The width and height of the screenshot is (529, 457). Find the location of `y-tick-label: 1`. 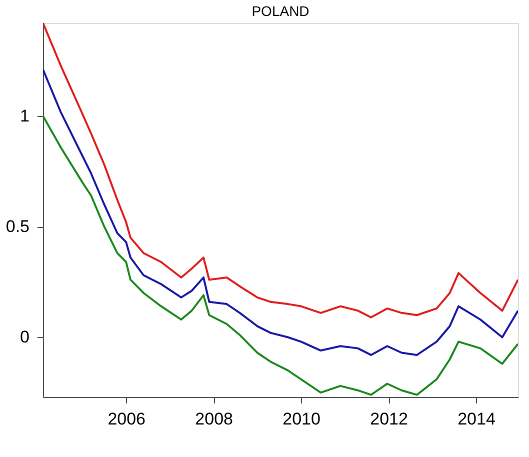

y-tick-label: 1 is located at coordinates (25, 116).